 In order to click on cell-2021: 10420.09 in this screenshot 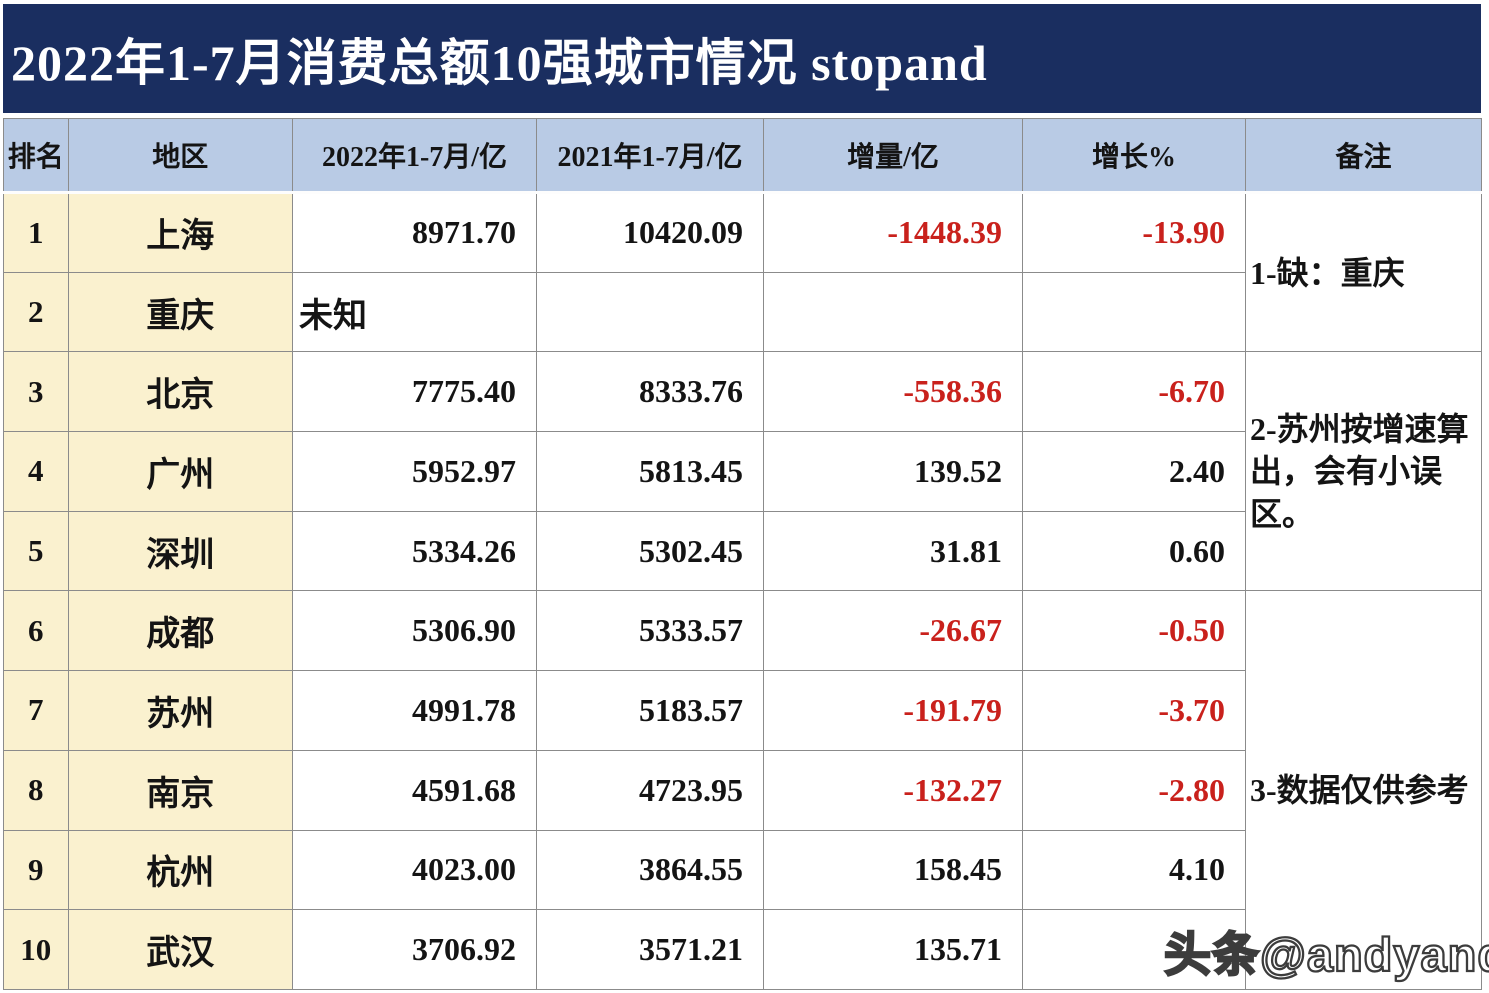, I will do `click(650, 232)`.